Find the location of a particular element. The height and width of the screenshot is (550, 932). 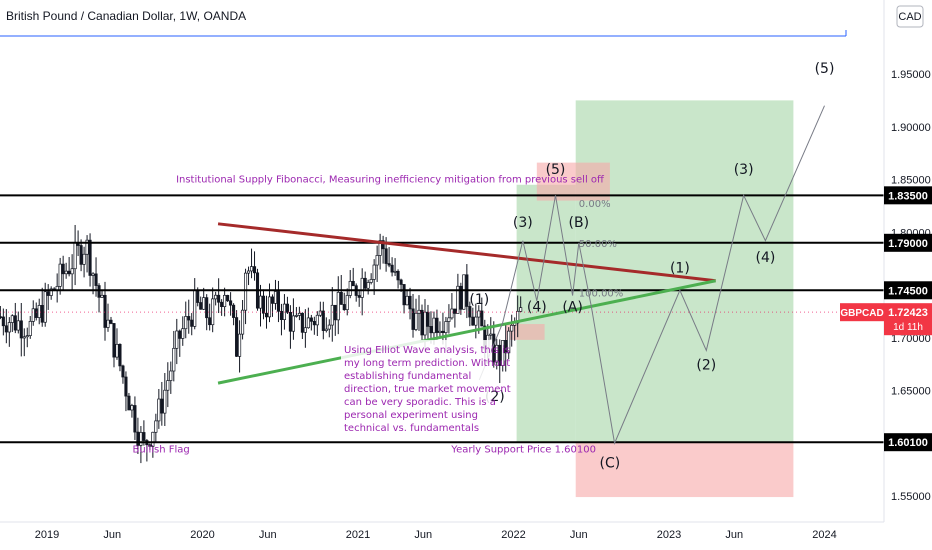

y-tick-label: 1.70000 is located at coordinates (911, 339).